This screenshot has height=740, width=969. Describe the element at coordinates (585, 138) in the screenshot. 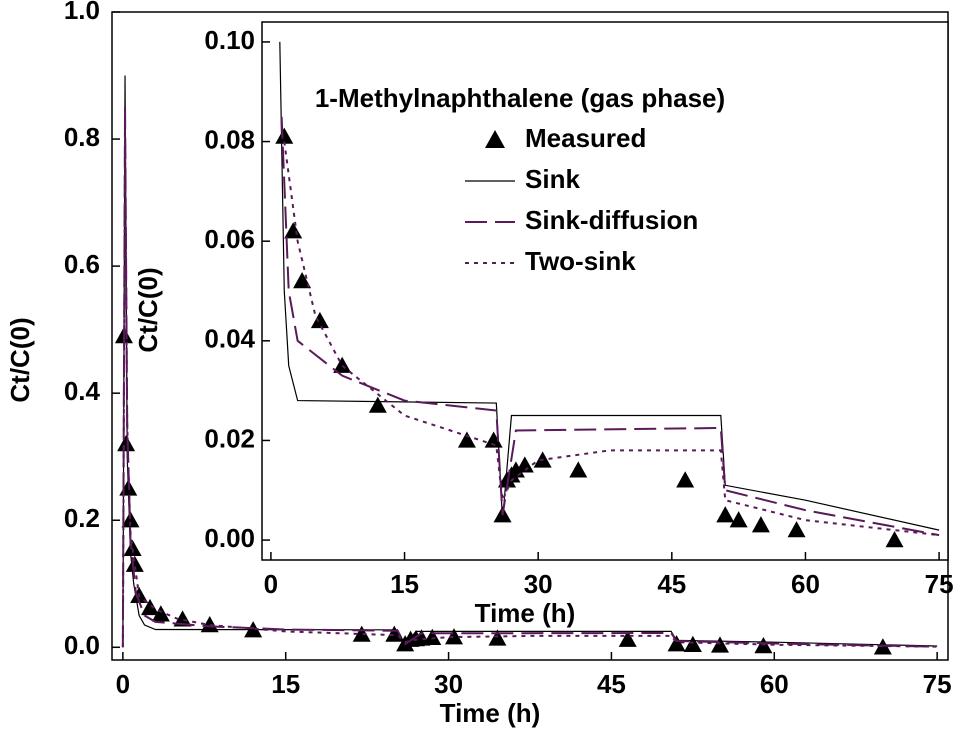

I see `legend-label: Measured` at that location.